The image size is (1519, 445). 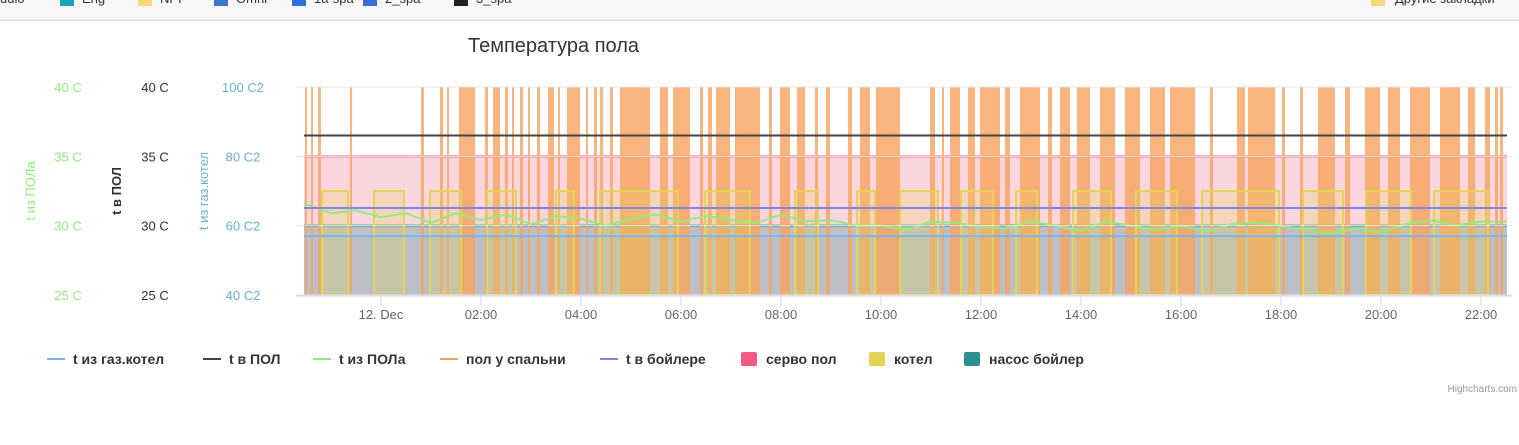 I want to click on bookmark-bar, so click(x=759, y=10).